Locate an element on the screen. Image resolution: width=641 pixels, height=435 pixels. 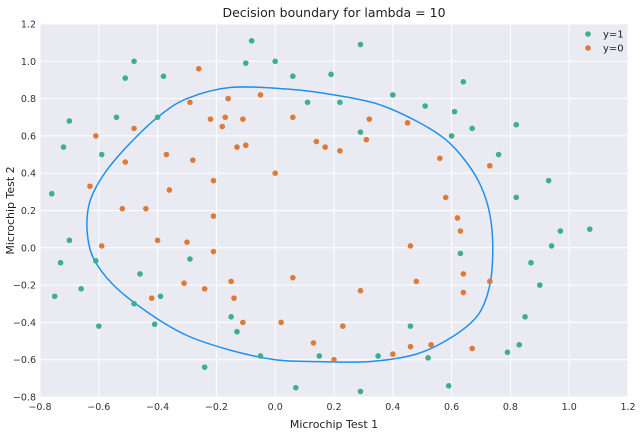
x-tick-label: −0.4 is located at coordinates (157, 407).